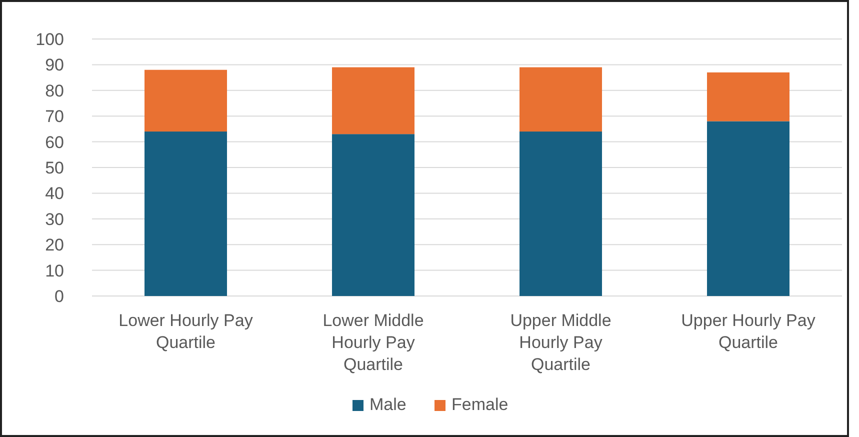  Describe the element at coordinates (480, 404) in the screenshot. I see `legend-label: Female` at that location.